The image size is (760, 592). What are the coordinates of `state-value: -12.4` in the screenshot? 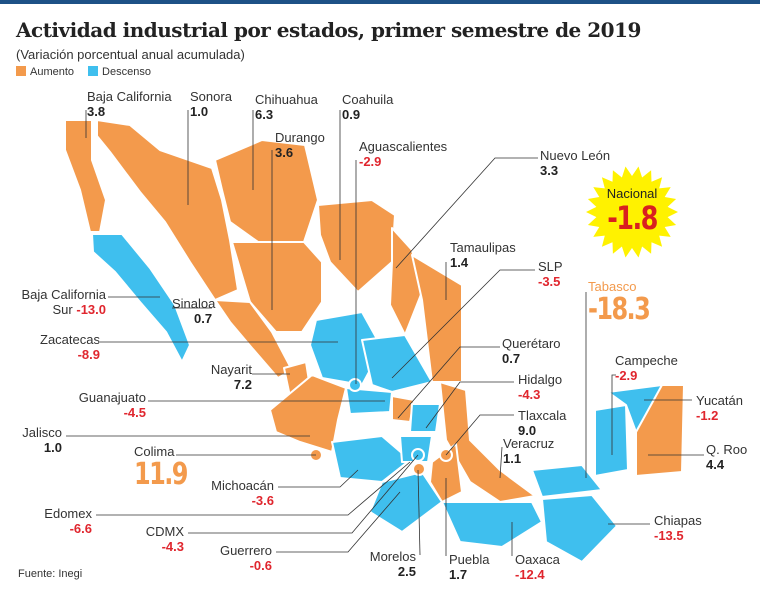 It's located at (530, 574).